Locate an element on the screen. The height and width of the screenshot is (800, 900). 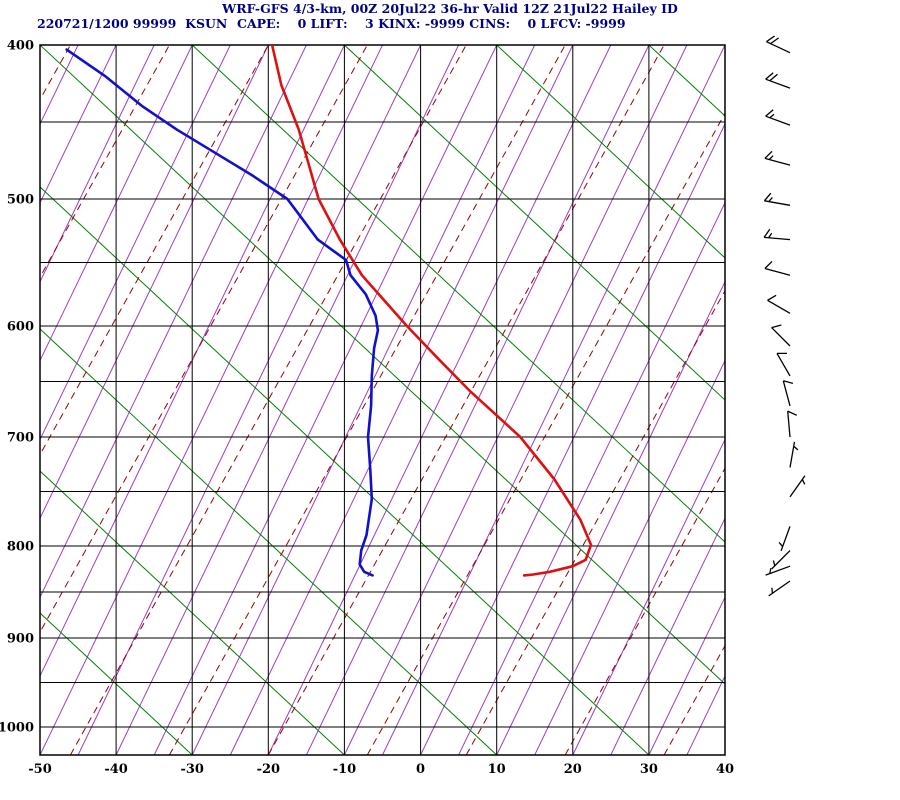
temperature-label: -50 is located at coordinates (40, 769).